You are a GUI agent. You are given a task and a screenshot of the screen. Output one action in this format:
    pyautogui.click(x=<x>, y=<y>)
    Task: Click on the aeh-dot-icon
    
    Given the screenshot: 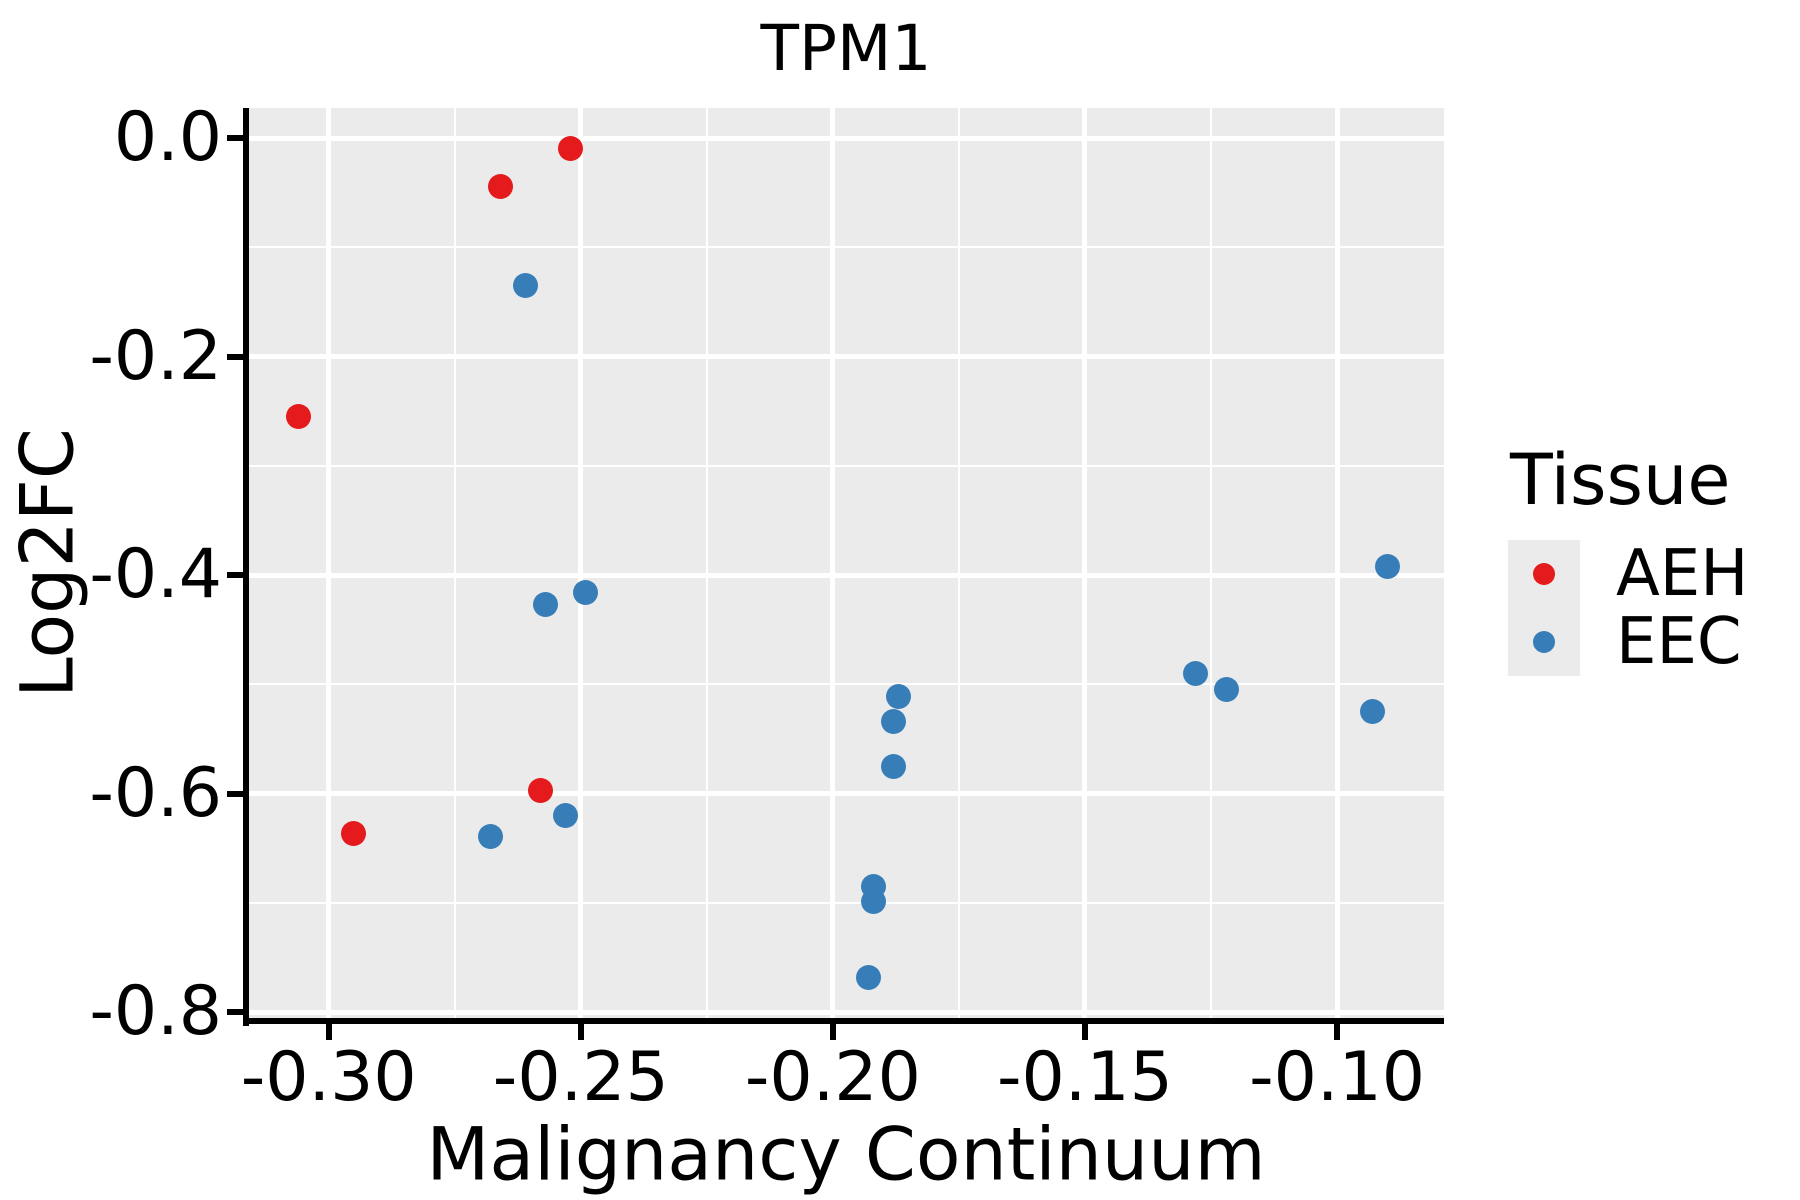 What is the action you would take?
    pyautogui.click(x=1544, y=574)
    